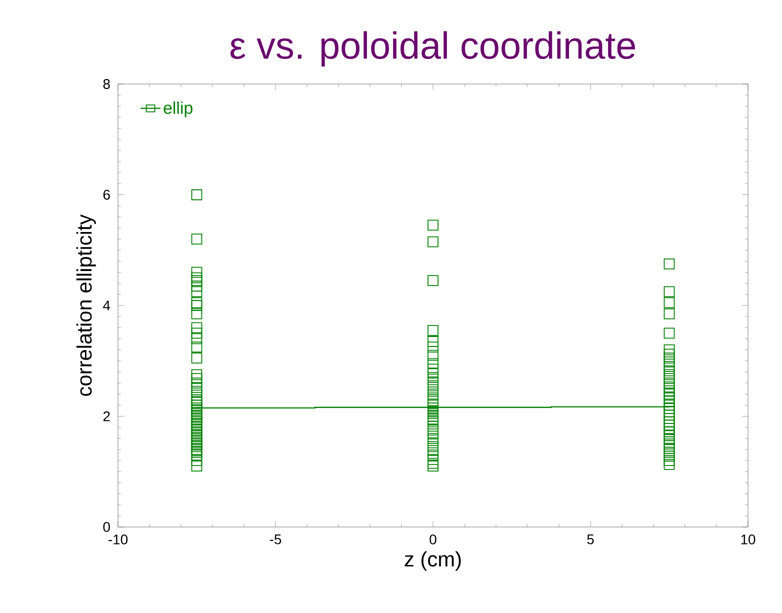 The width and height of the screenshot is (782, 613). Describe the element at coordinates (106, 305) in the screenshot. I see `y-tick-label: 4` at that location.